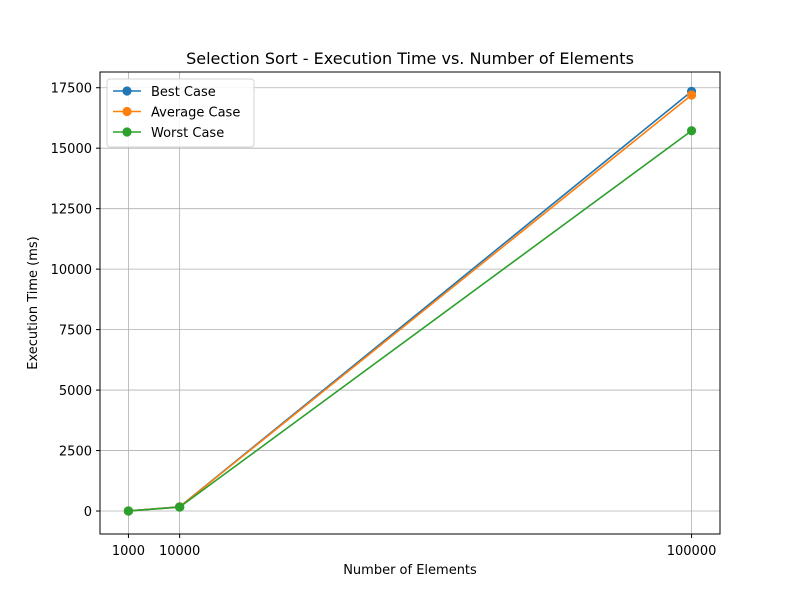 The image size is (800, 600). I want to click on y-tick-label: 5000, so click(75, 391).